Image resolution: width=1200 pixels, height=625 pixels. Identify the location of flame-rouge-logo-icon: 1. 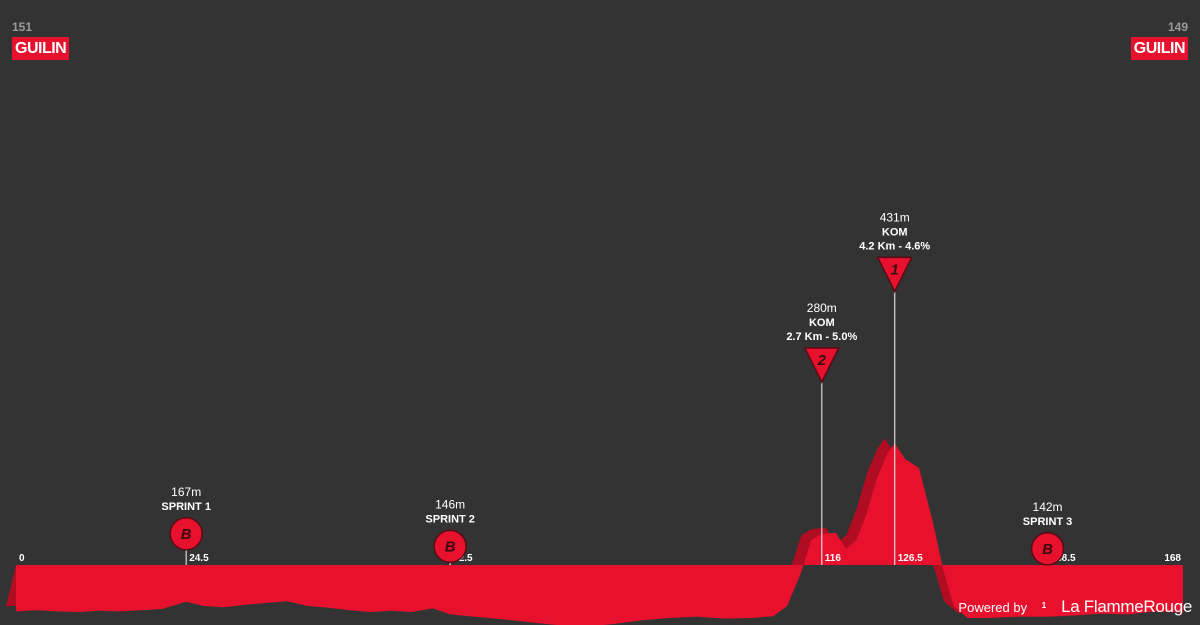
(1044, 607).